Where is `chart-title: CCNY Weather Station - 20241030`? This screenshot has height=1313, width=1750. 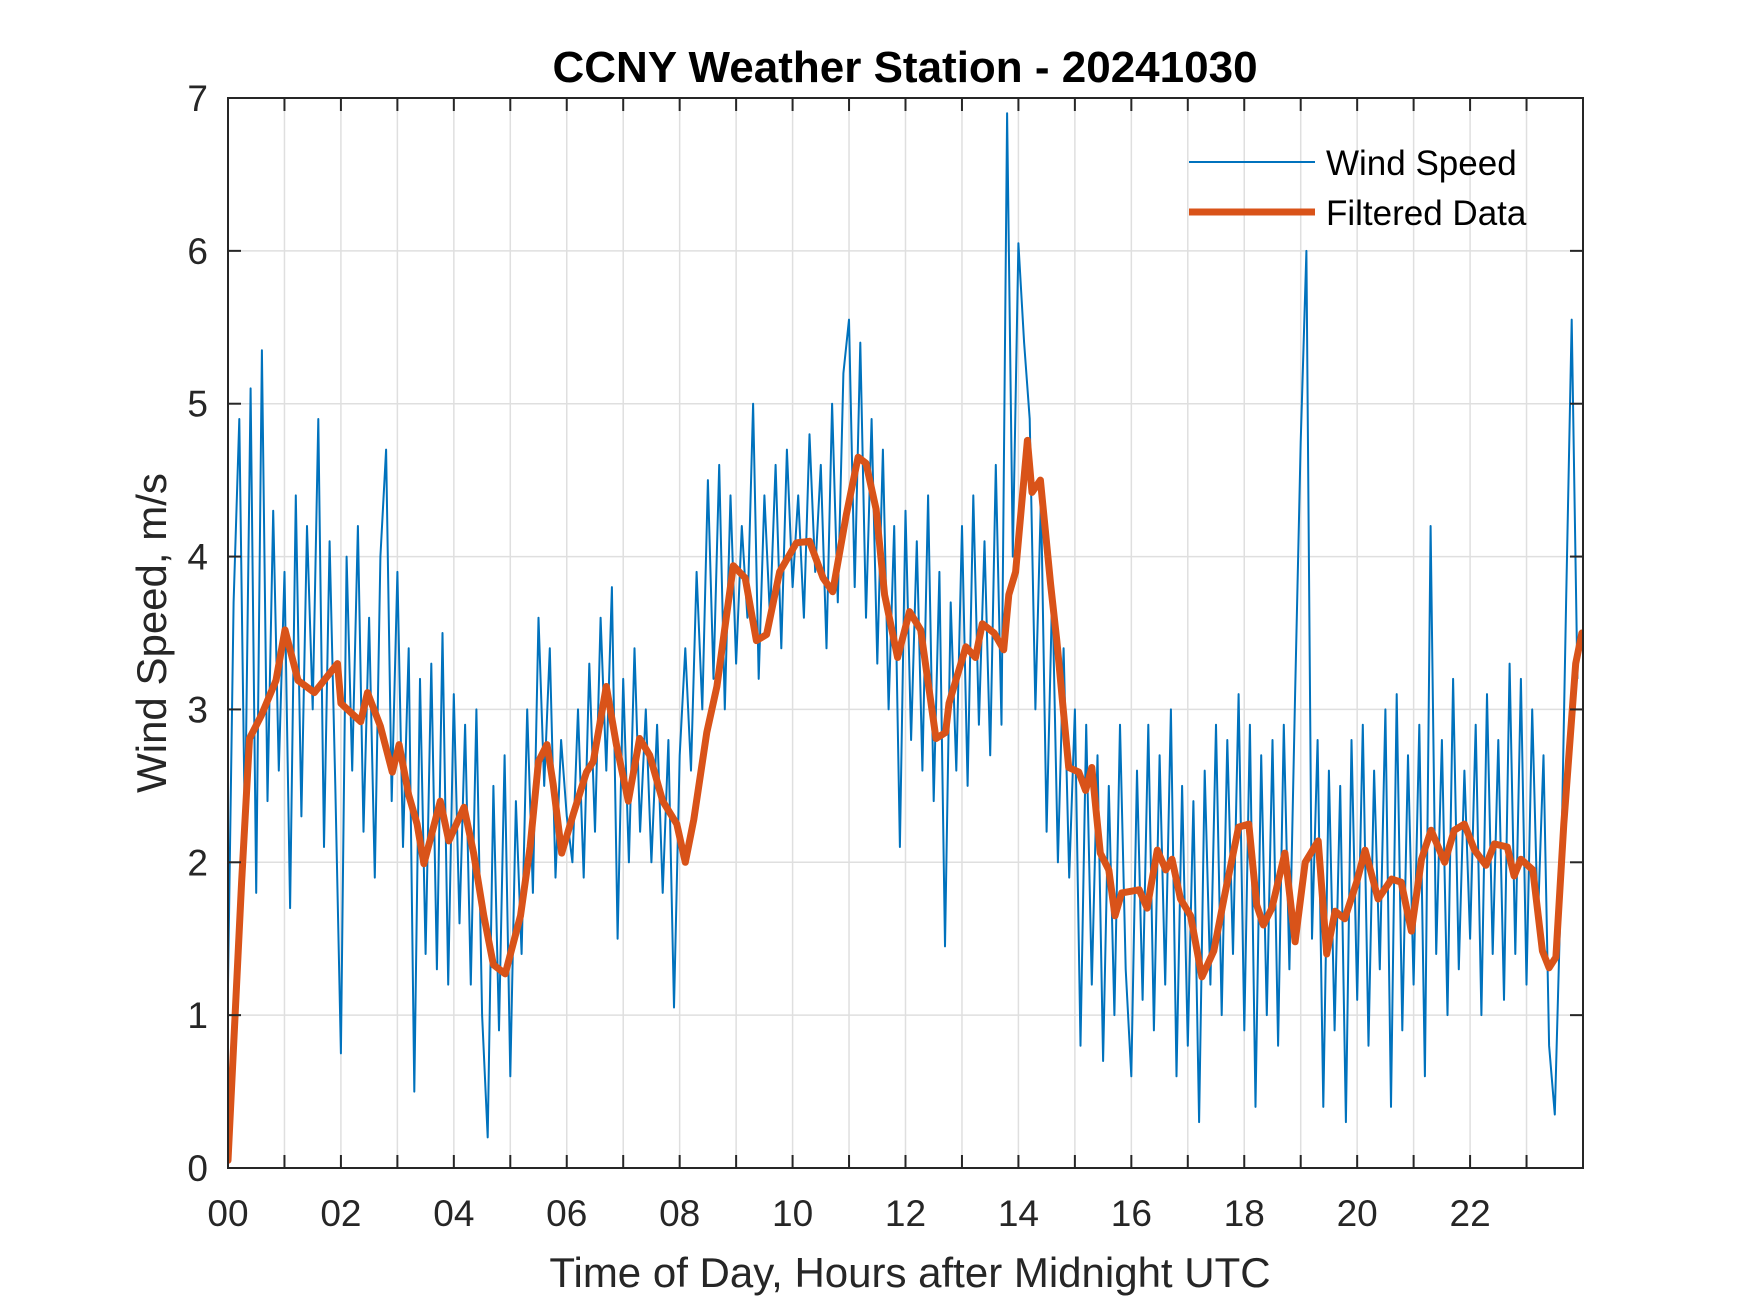
chart-title: CCNY Weather Station - 20241030 is located at coordinates (904, 67).